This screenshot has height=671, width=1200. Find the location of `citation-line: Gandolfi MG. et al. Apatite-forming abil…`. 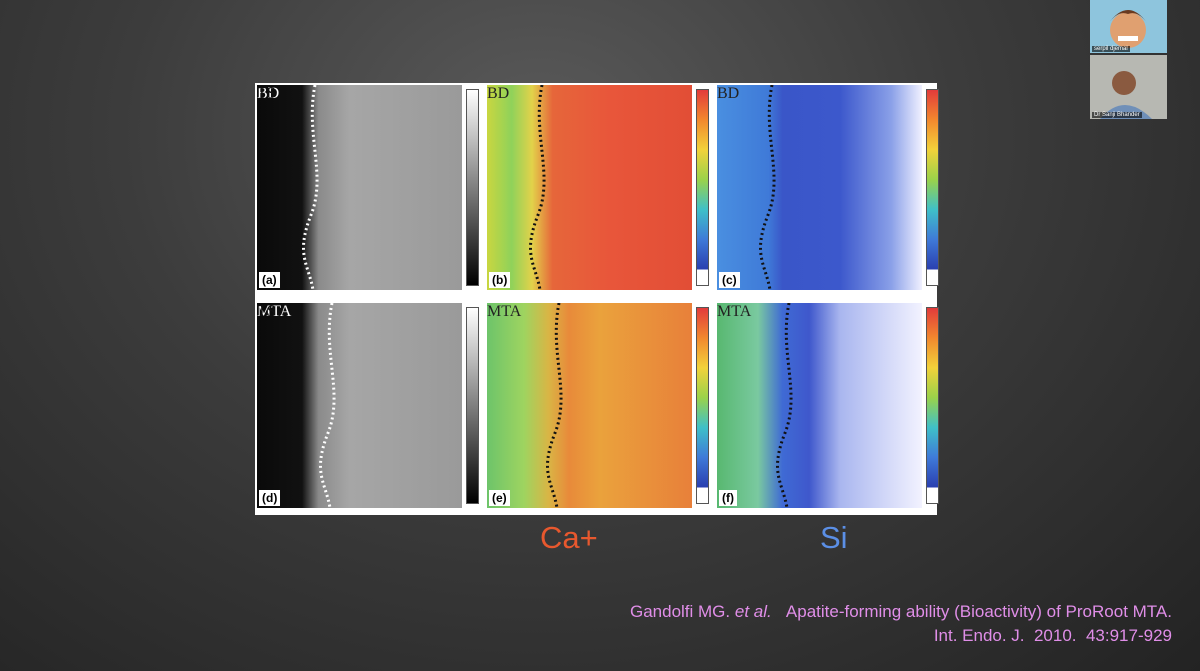

citation-line: Gandolfi MG. et al. Apatite-forming abil… is located at coordinates (901, 612).